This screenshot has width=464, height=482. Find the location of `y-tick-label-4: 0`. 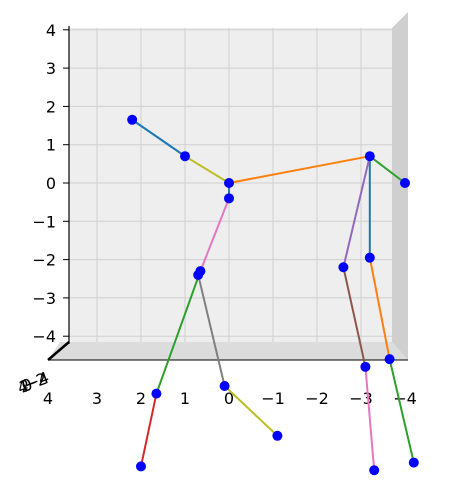

y-tick-label-4: 0 is located at coordinates (51, 183).